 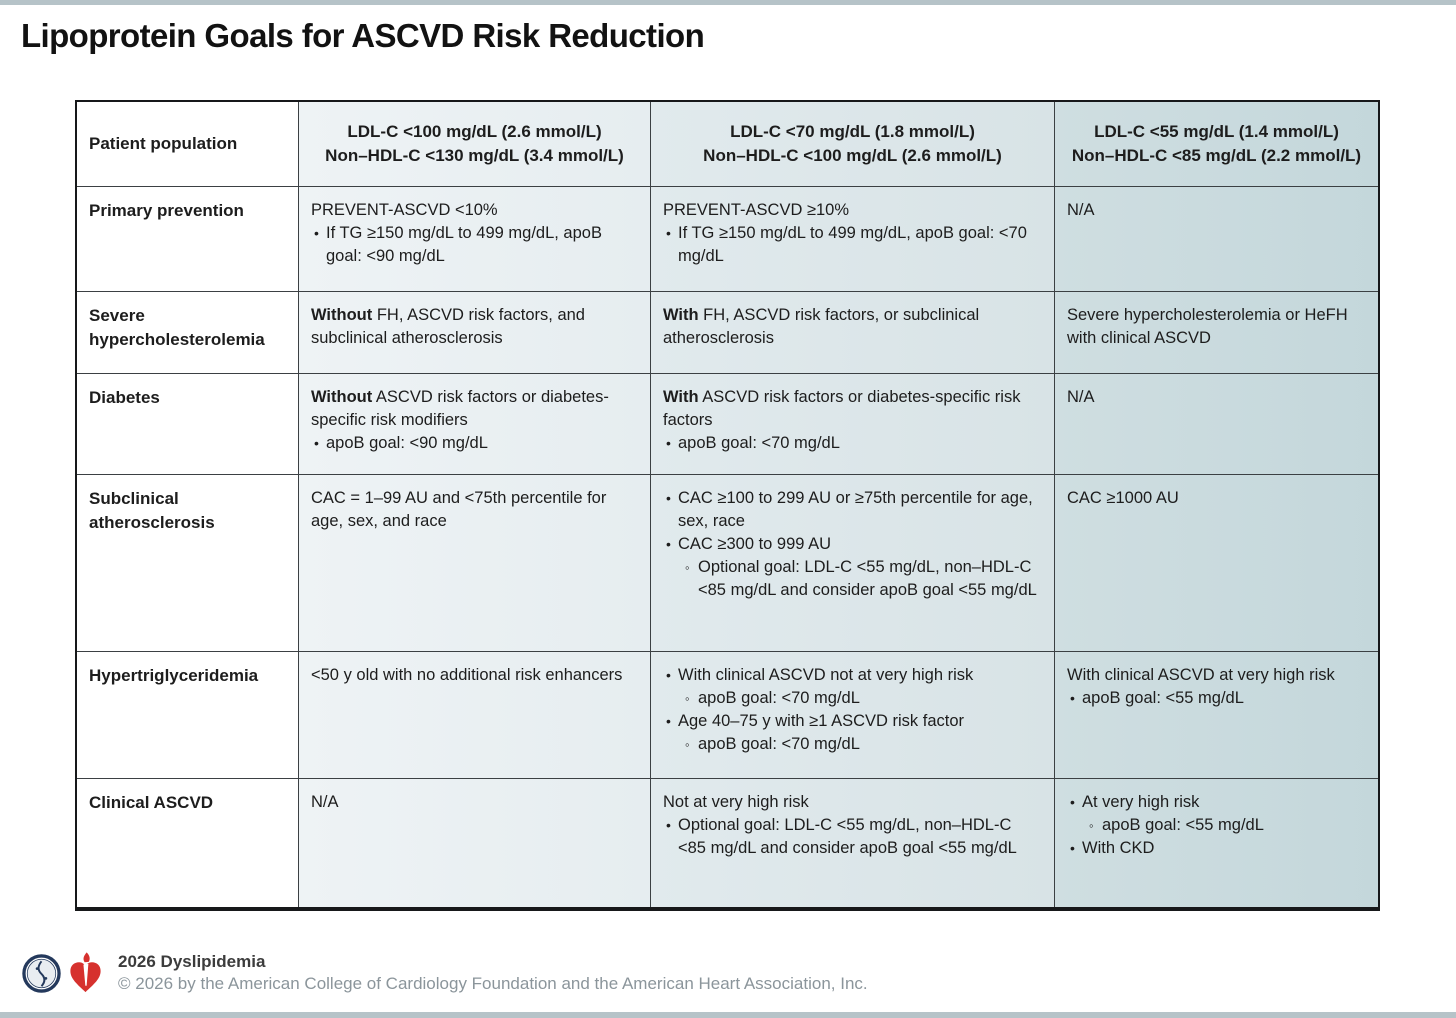 I want to click on row-label: Primary prevention, so click(x=188, y=239).